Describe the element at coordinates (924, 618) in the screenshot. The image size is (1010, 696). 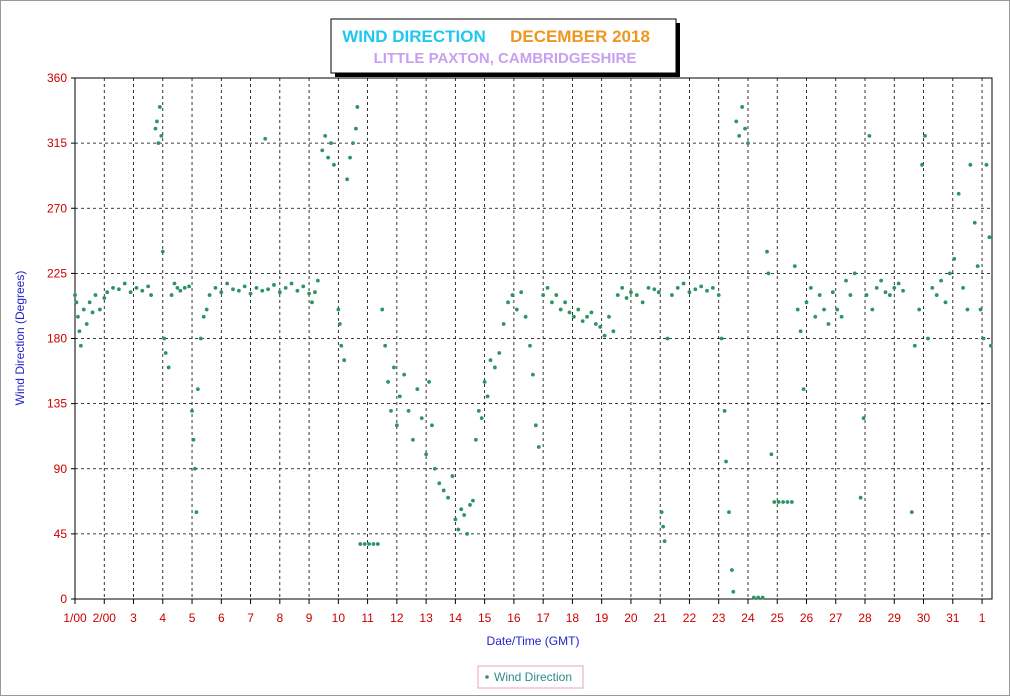
I see `x-tick-label: 30` at that location.